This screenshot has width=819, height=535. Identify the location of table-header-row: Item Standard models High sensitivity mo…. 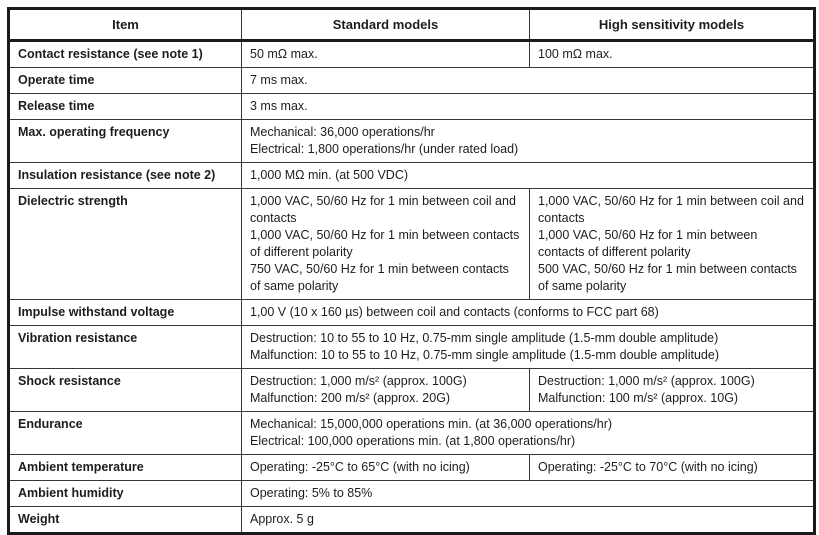
(411, 25).